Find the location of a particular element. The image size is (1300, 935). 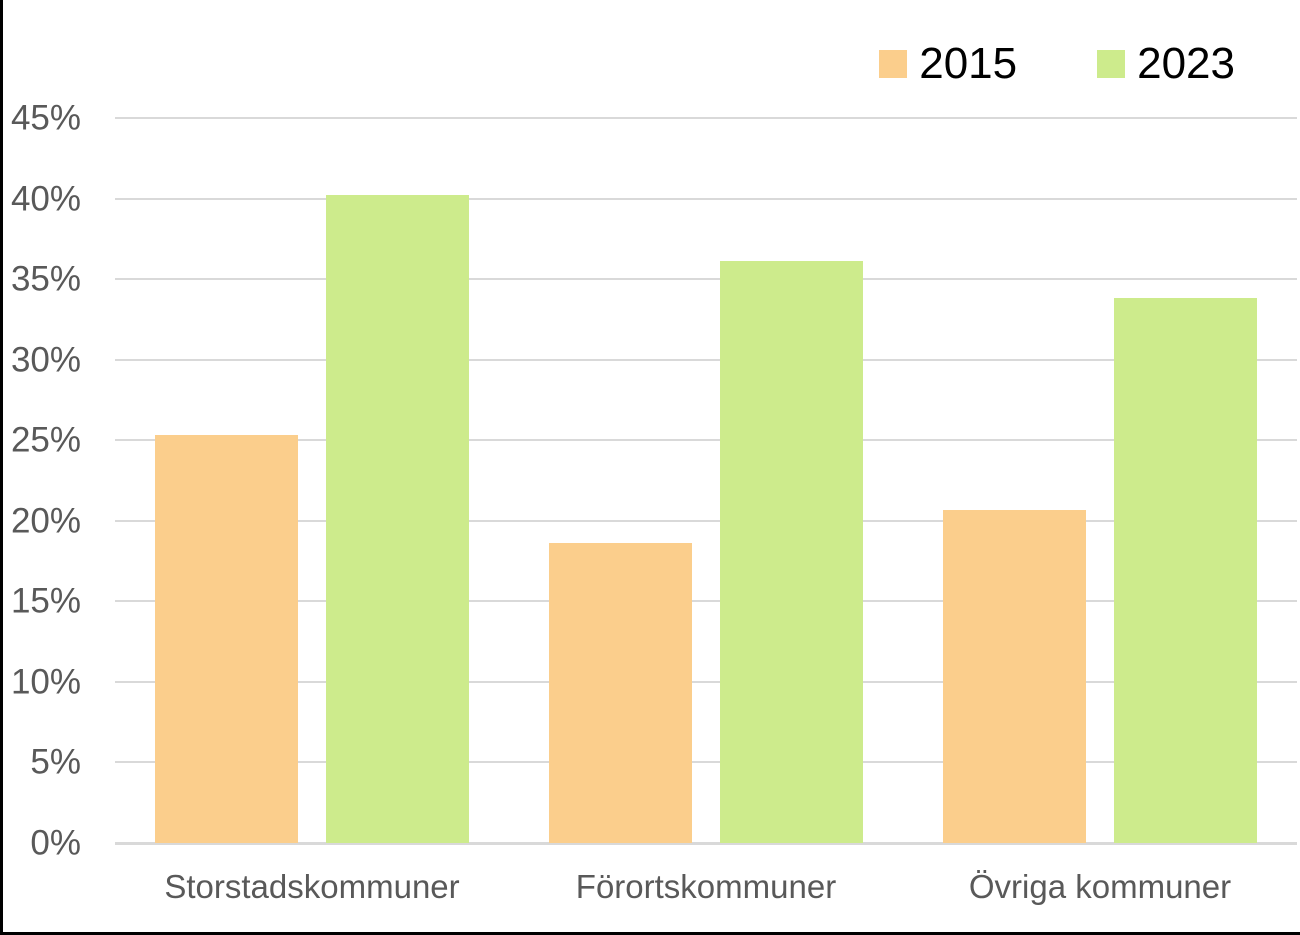

legend-item-2023: 2023 is located at coordinates (1166, 64).